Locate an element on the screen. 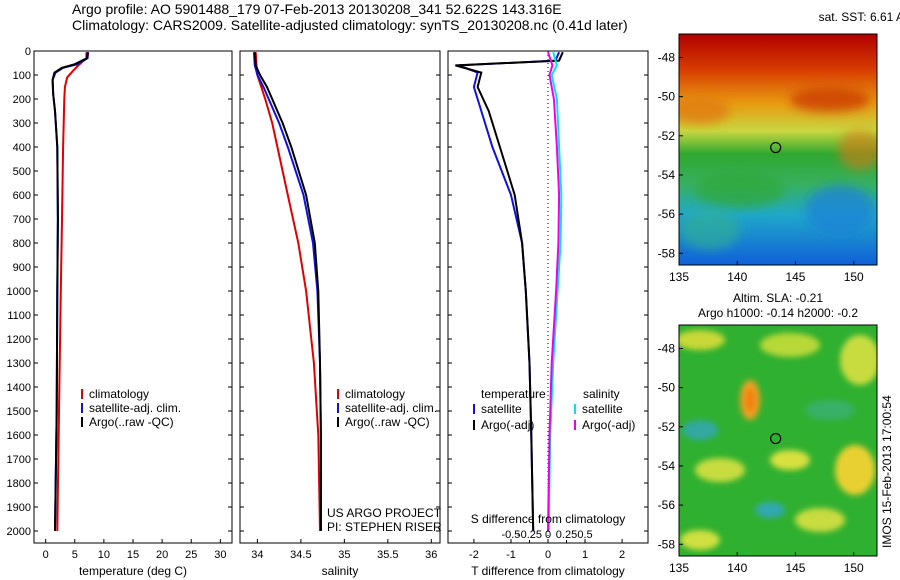 The width and height of the screenshot is (900, 580). s-tick-label: 0.25 is located at coordinates (566, 535).